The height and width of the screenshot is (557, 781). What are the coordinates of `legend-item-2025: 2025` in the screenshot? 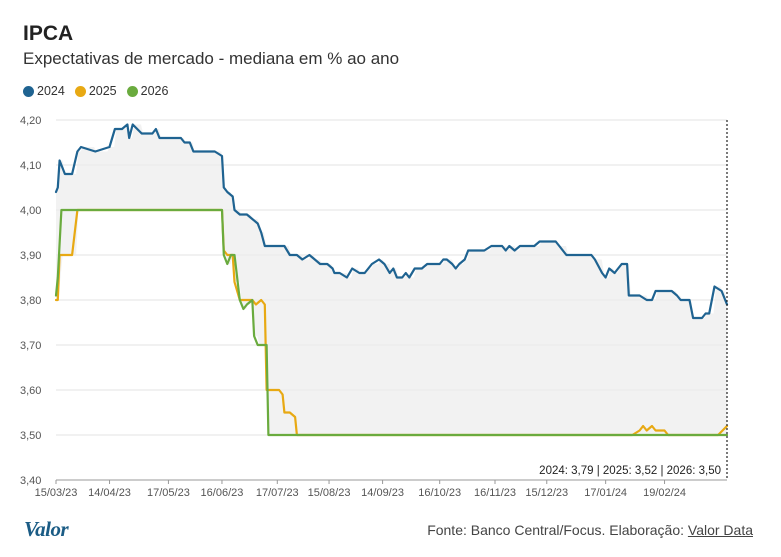 It's located at (95, 91).